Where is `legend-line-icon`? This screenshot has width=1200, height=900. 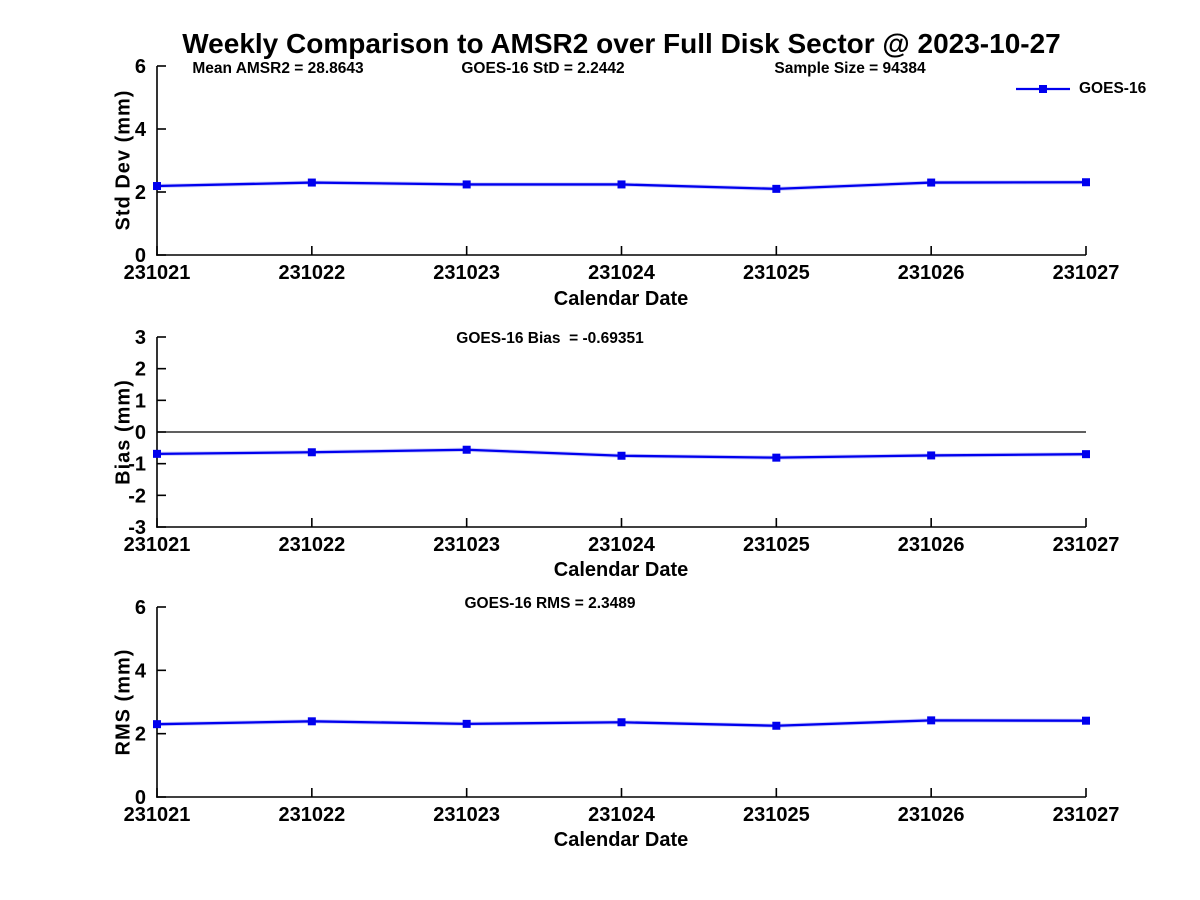 legend-line-icon is located at coordinates (1043, 89).